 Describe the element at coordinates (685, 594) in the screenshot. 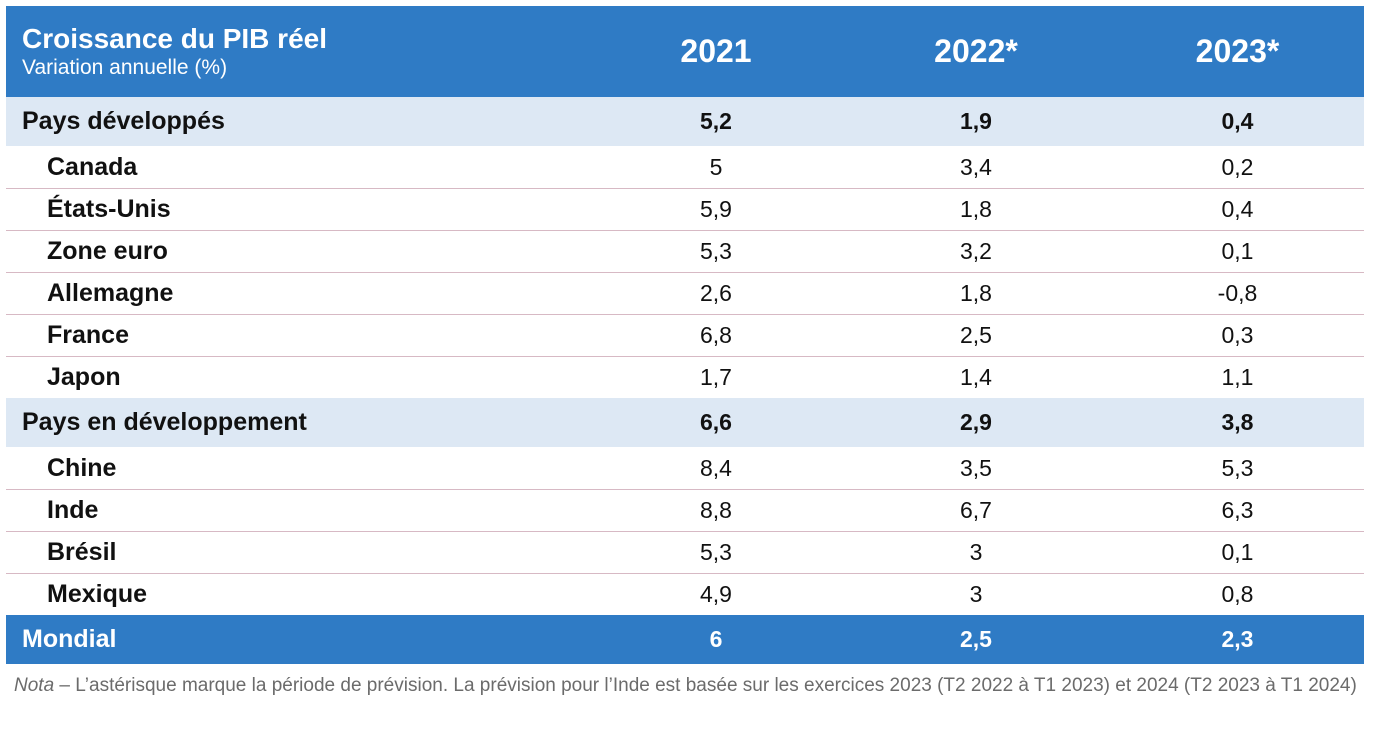

I see `table-row: Mexique 4,9 3 0,8` at that location.